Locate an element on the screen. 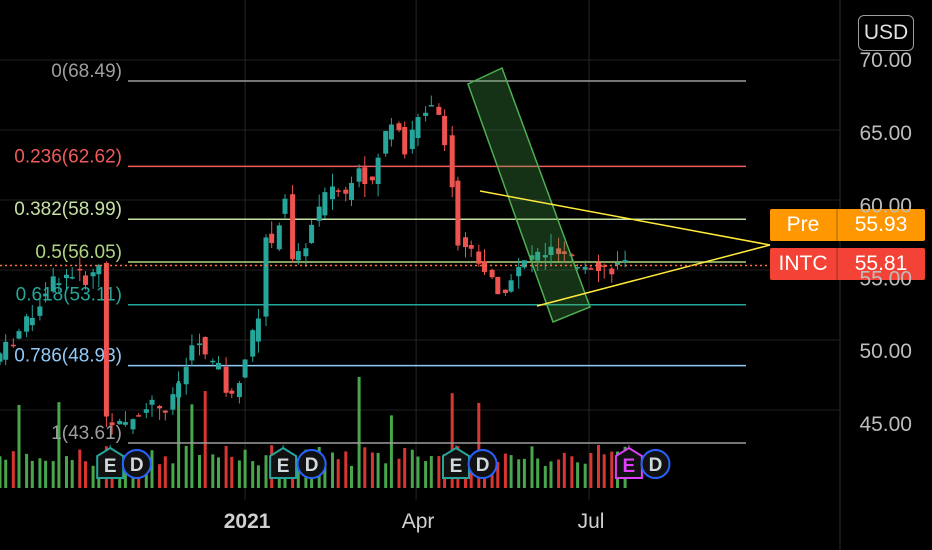 This screenshot has height=550, width=932. regression-channel is located at coordinates (529, 194).